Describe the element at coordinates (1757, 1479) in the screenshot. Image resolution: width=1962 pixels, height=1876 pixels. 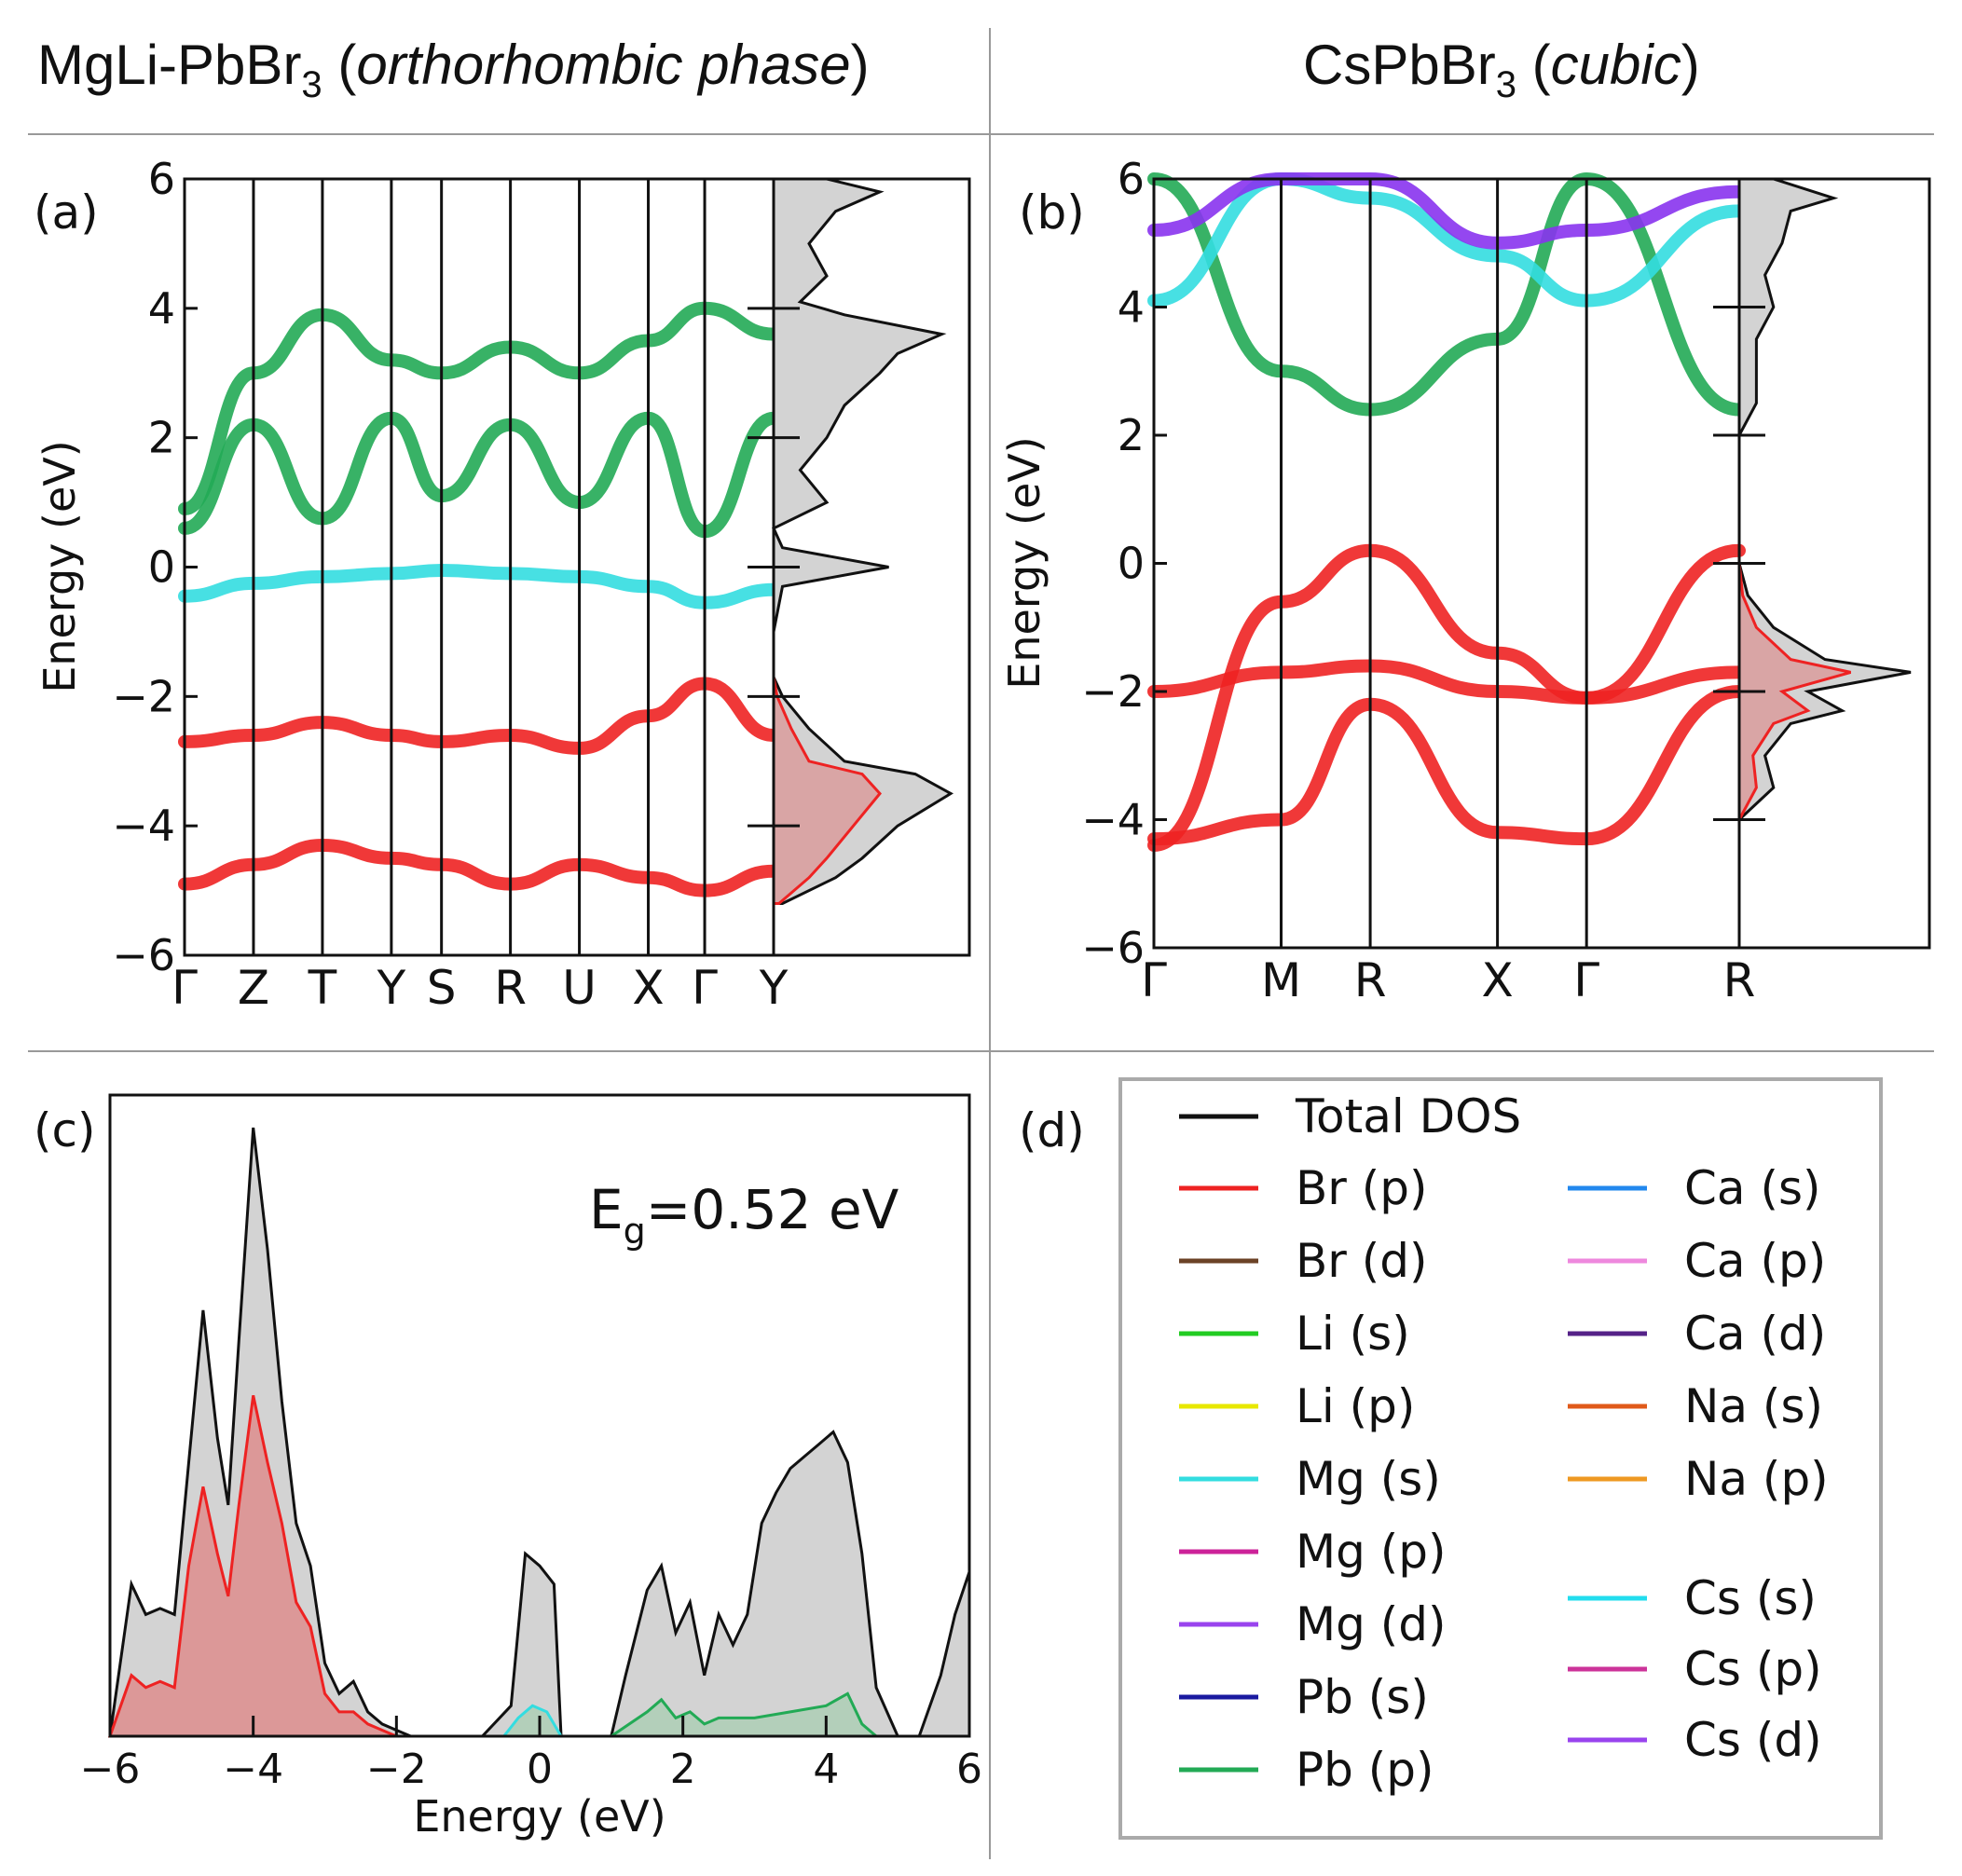
I see `legend-col2-4-label: Na (p)` at that location.